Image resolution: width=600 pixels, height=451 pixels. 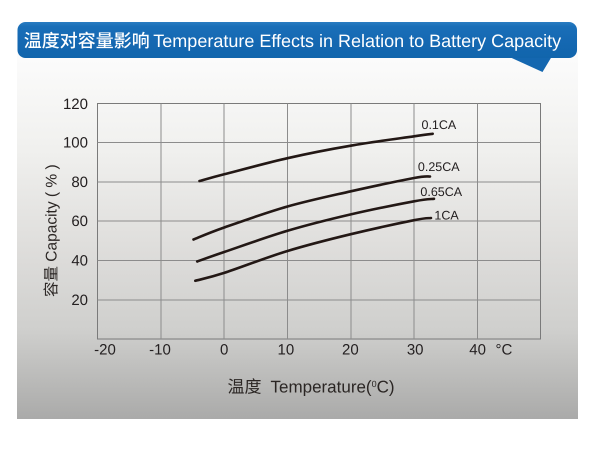 I want to click on svg-text: 0, so click(x=224, y=350).